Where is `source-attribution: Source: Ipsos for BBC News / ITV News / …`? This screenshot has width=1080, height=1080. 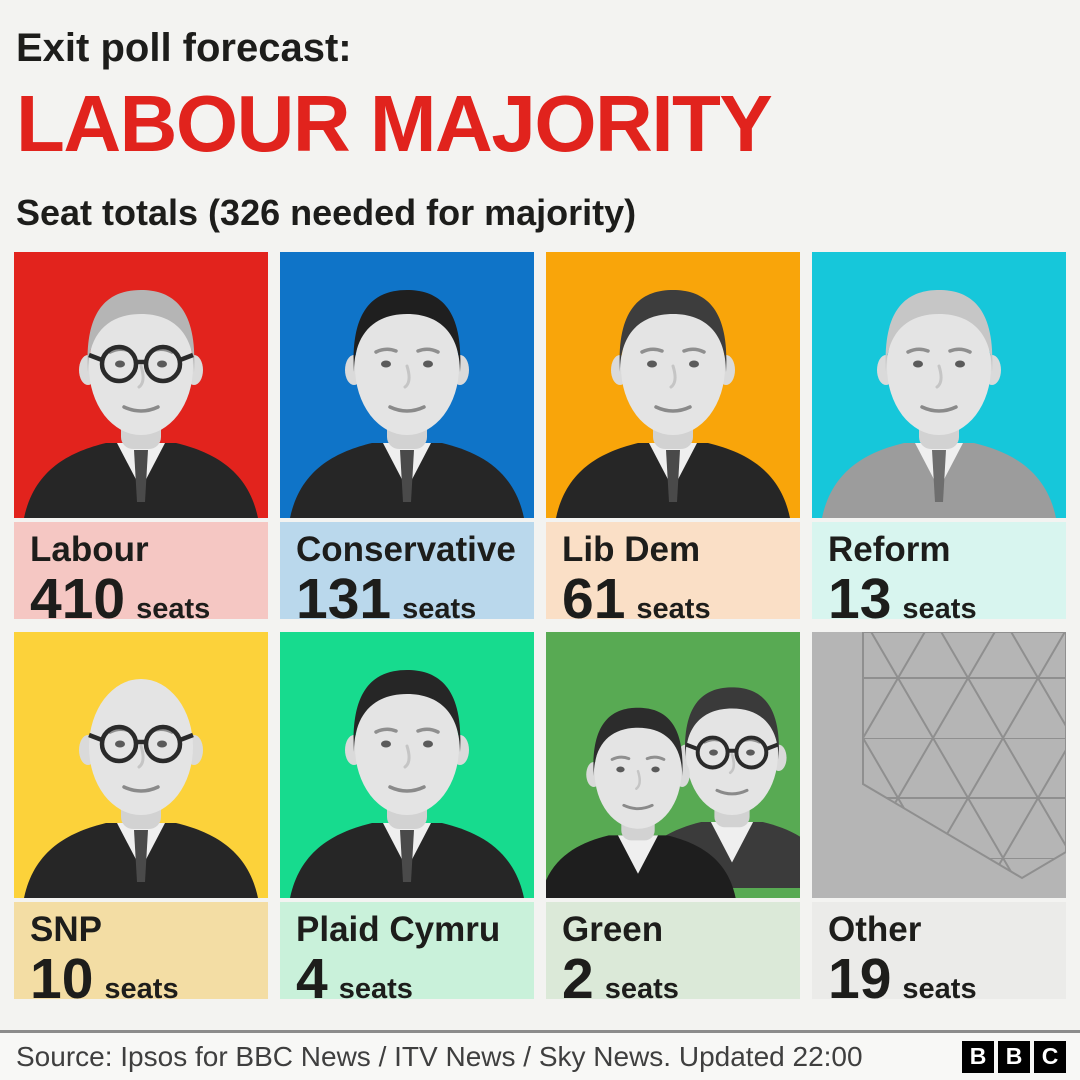 source-attribution: Source: Ipsos for BBC News / ITV News / … is located at coordinates (439, 1056).